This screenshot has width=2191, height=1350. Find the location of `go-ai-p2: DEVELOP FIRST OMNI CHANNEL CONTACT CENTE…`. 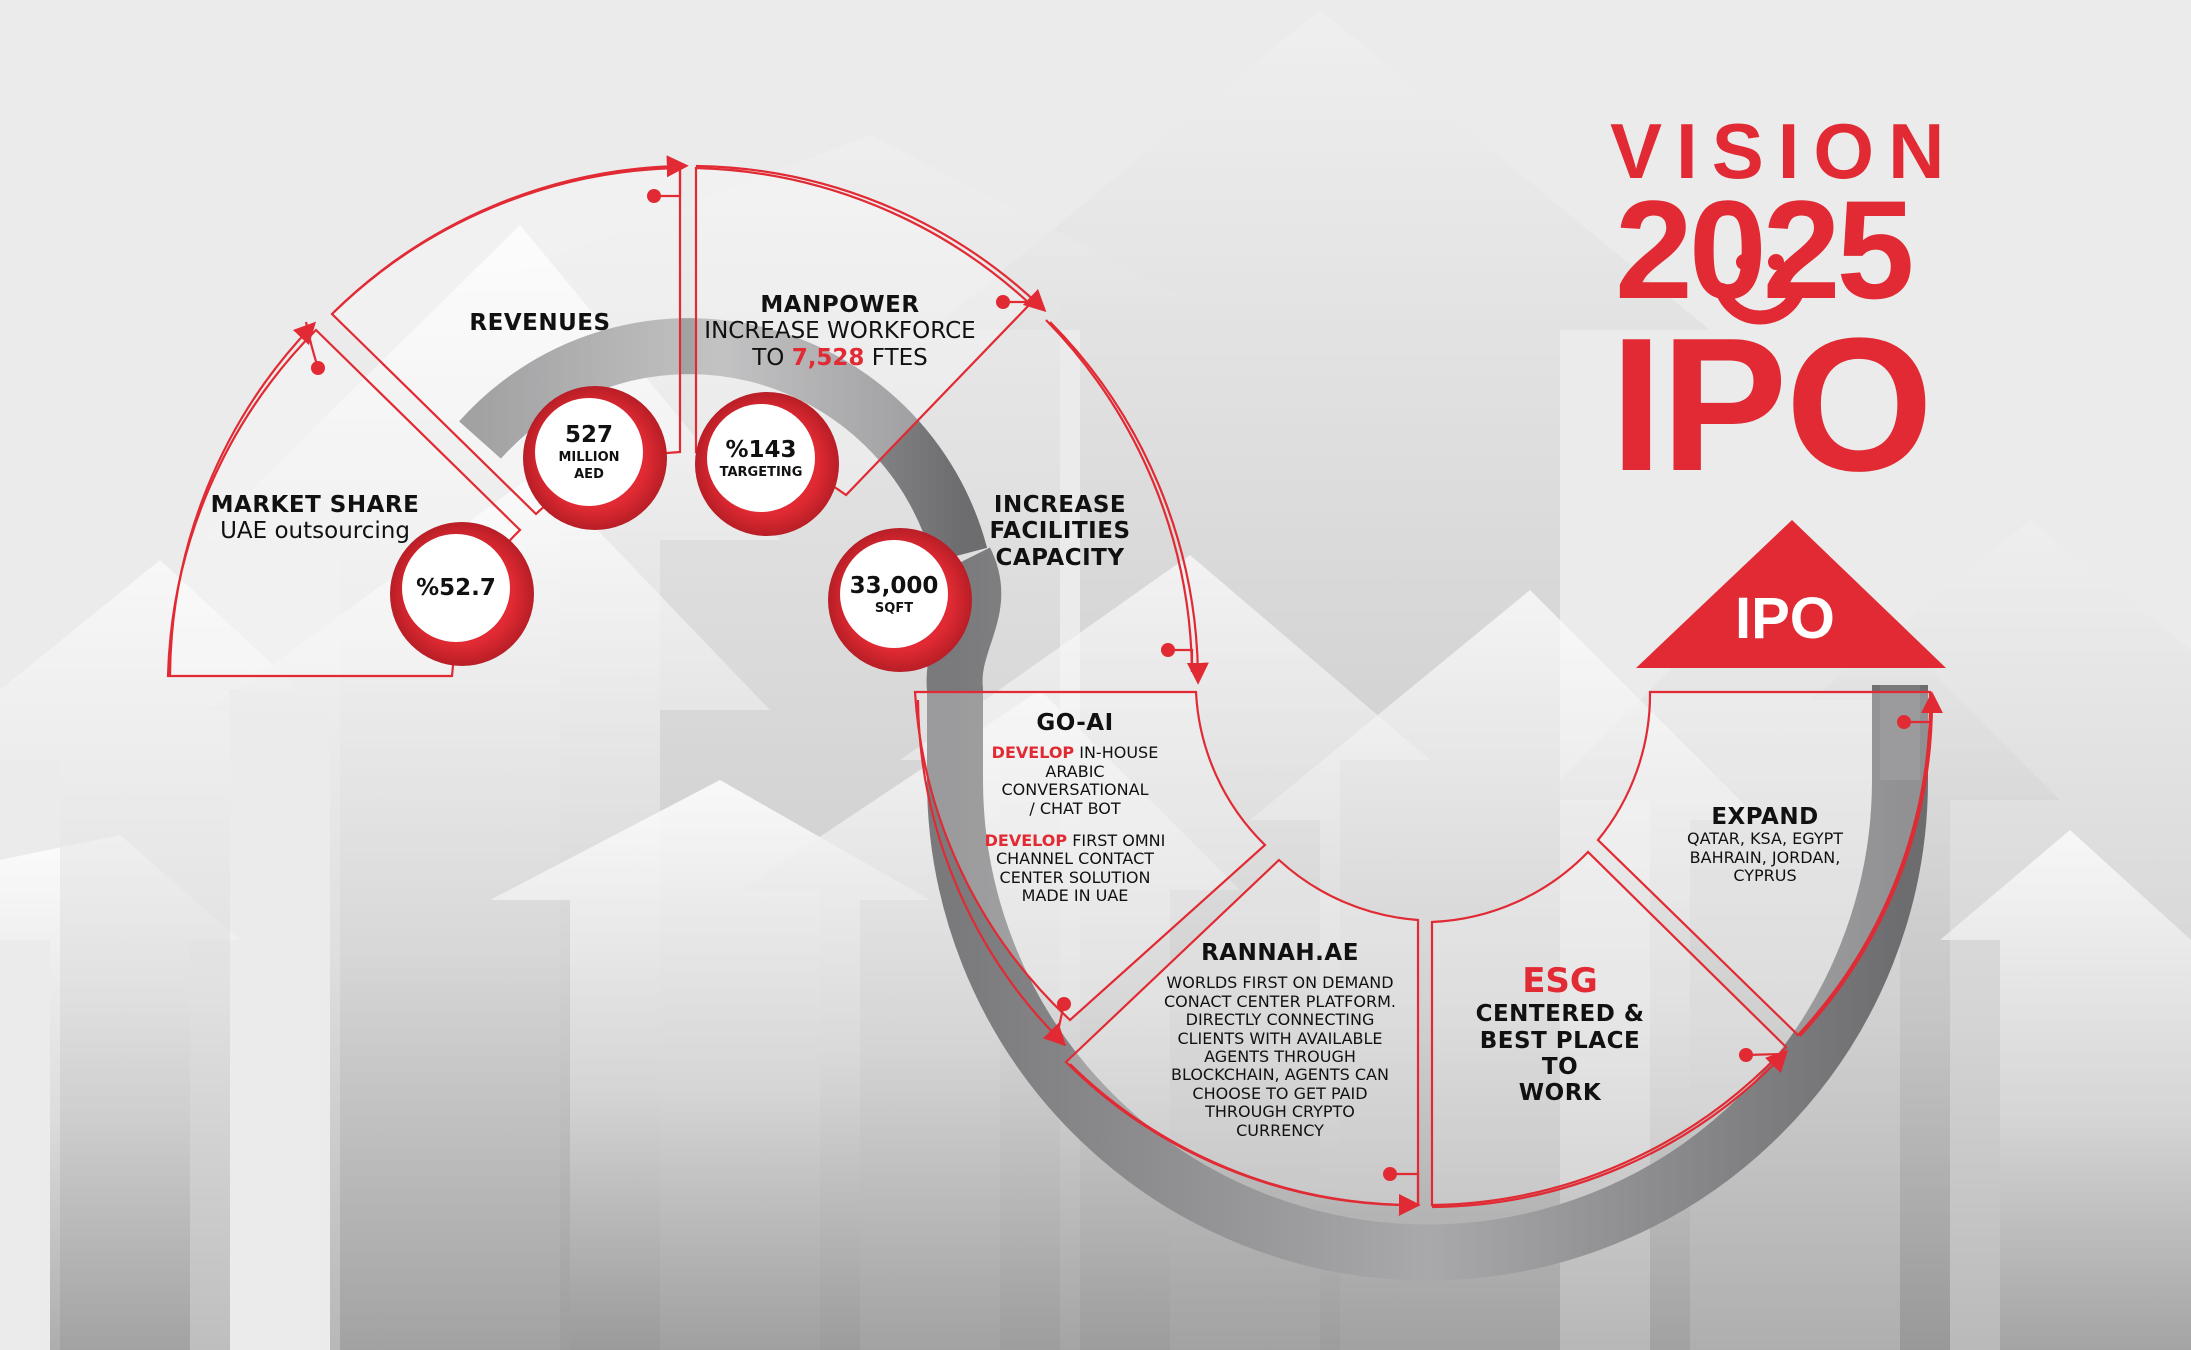

go-ai-p2: DEVELOP FIRST OMNI CHANNEL CONTACT CENTE… is located at coordinates (1075, 868).